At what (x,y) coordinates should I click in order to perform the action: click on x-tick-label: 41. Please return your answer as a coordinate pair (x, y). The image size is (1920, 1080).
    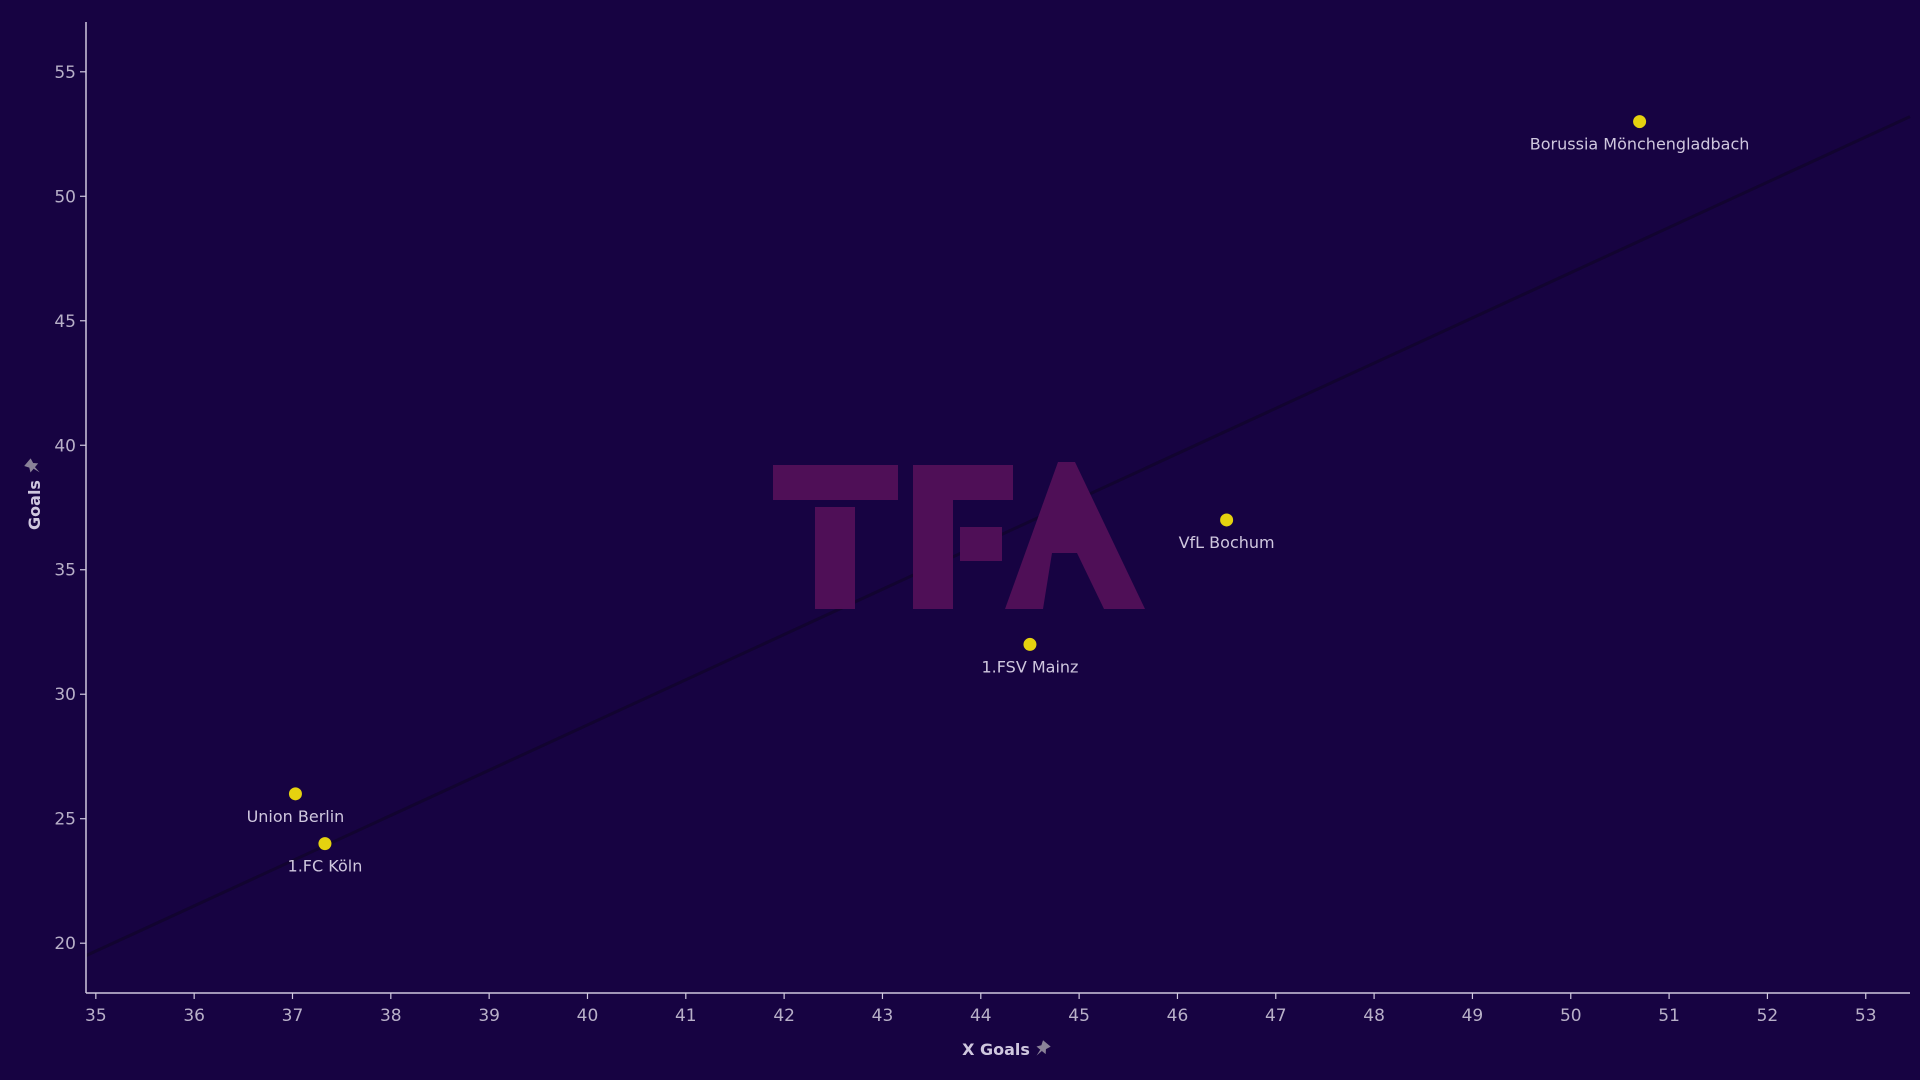
    Looking at the image, I should click on (686, 1016).